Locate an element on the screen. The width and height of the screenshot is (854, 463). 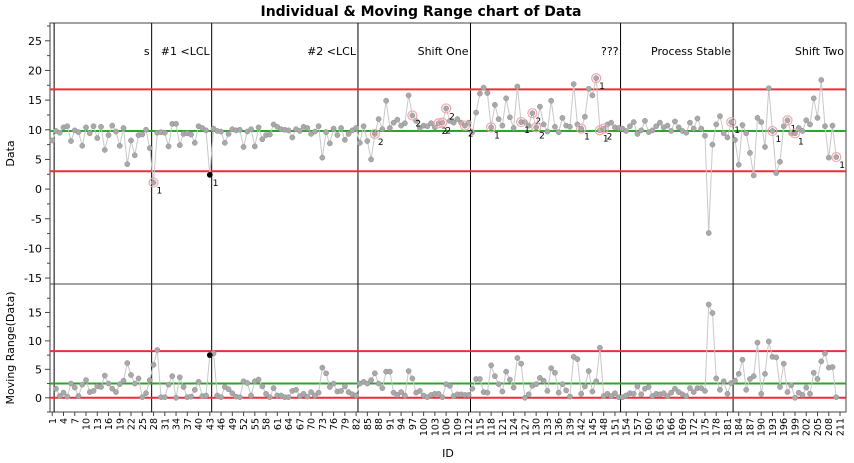
xtick-label: 46 is located at coordinates (222, 424).